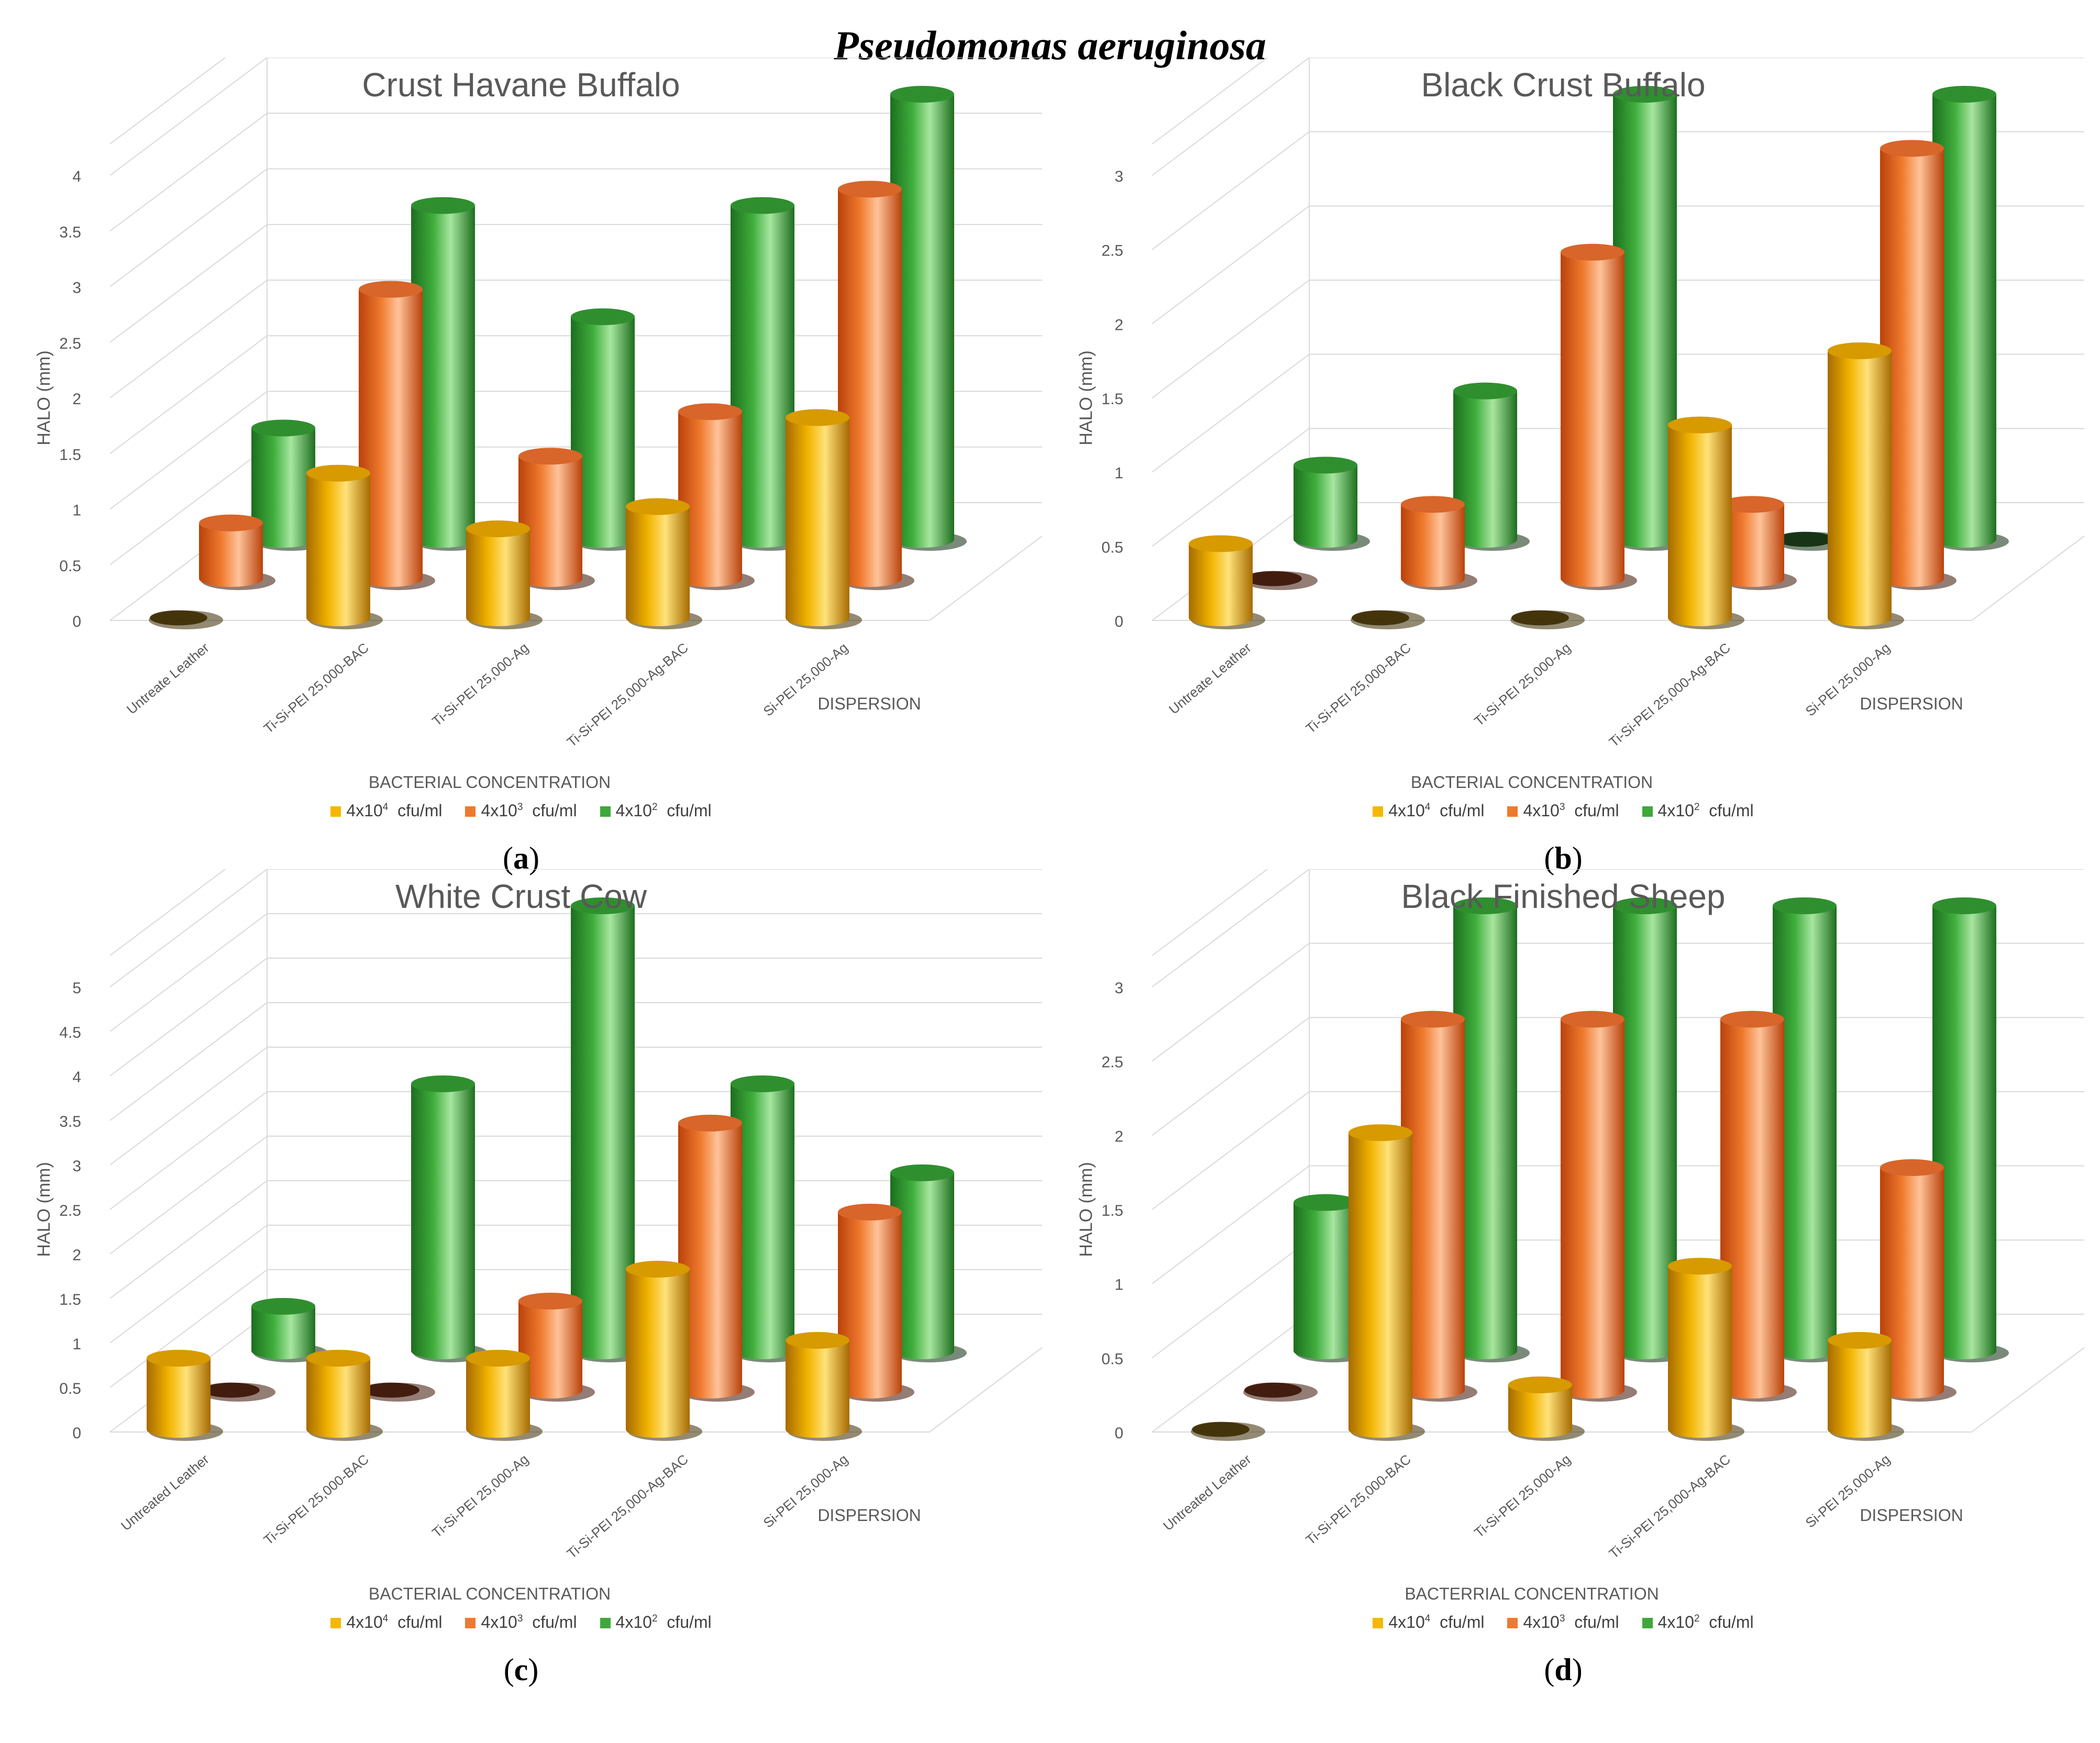 The image size is (2100, 1743). I want to click on bar-a-s2-c1, so click(237, 552).